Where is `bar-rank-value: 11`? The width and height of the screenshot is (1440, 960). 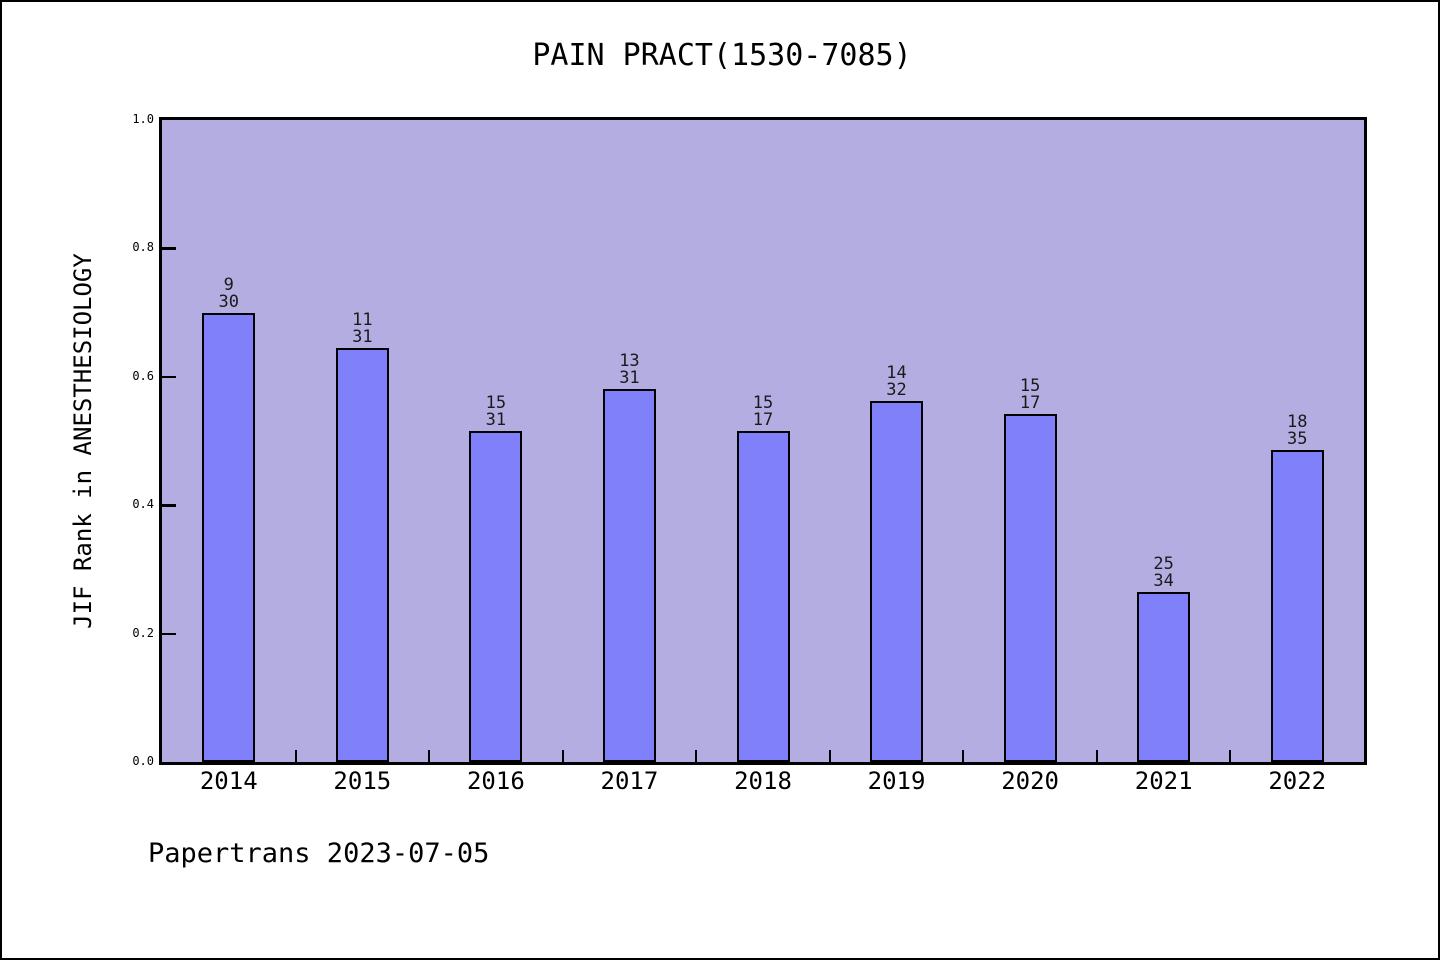 bar-rank-value: 11 is located at coordinates (362, 320).